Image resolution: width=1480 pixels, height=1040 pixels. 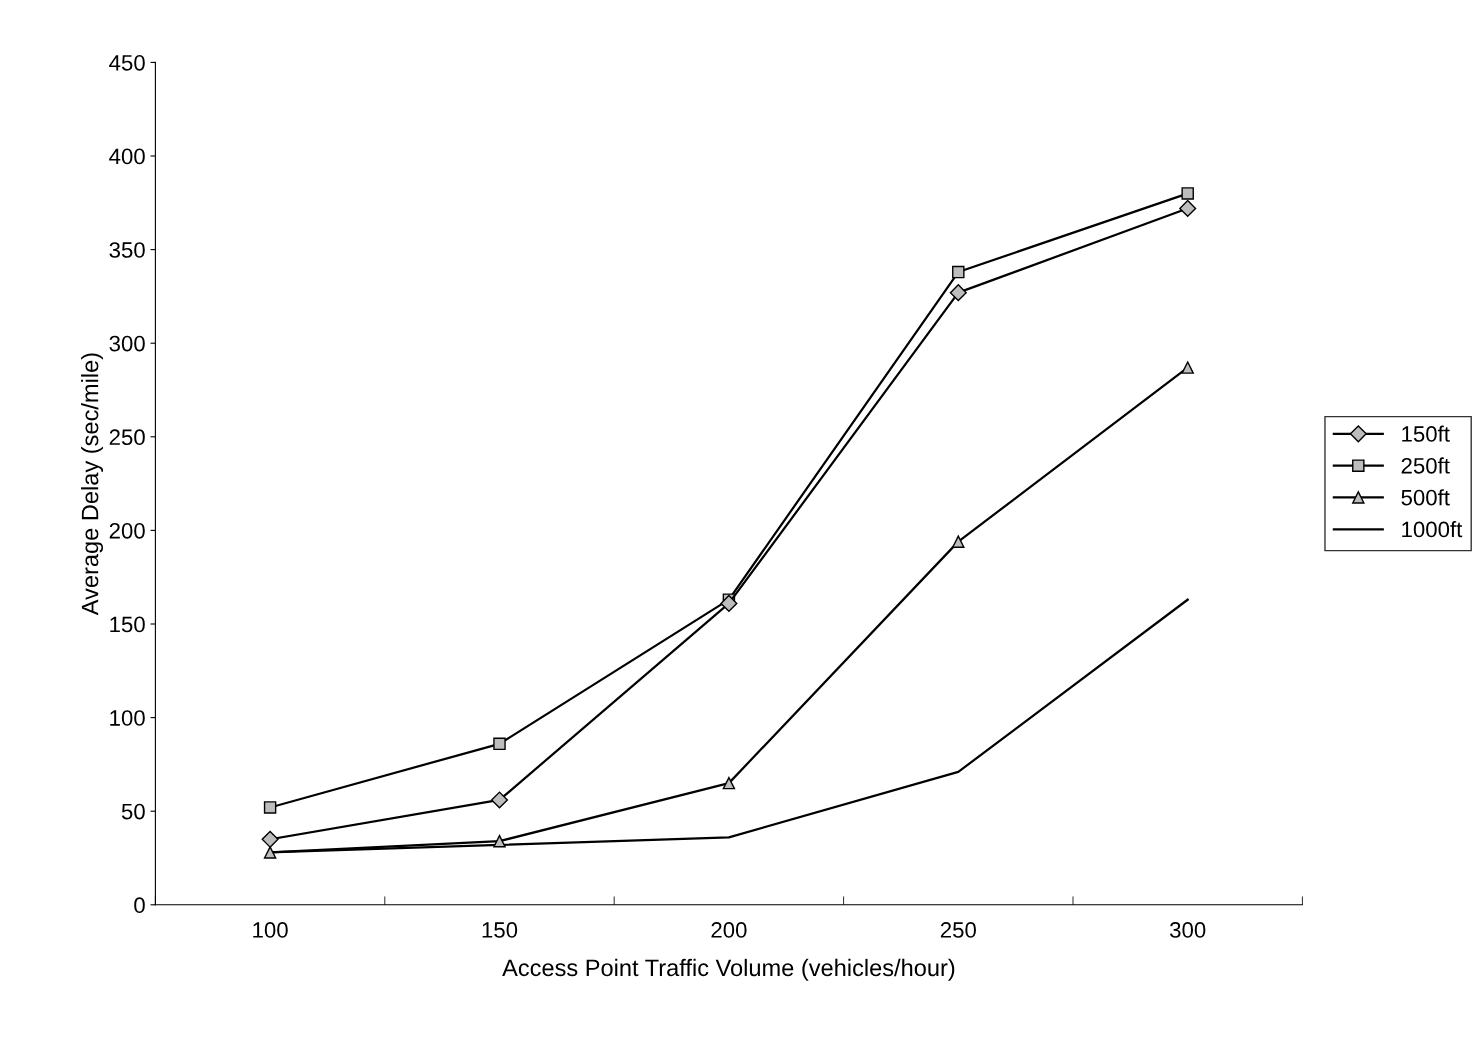 What do you see at coordinates (127, 62) in the screenshot?
I see `y-tick-label: 450` at bounding box center [127, 62].